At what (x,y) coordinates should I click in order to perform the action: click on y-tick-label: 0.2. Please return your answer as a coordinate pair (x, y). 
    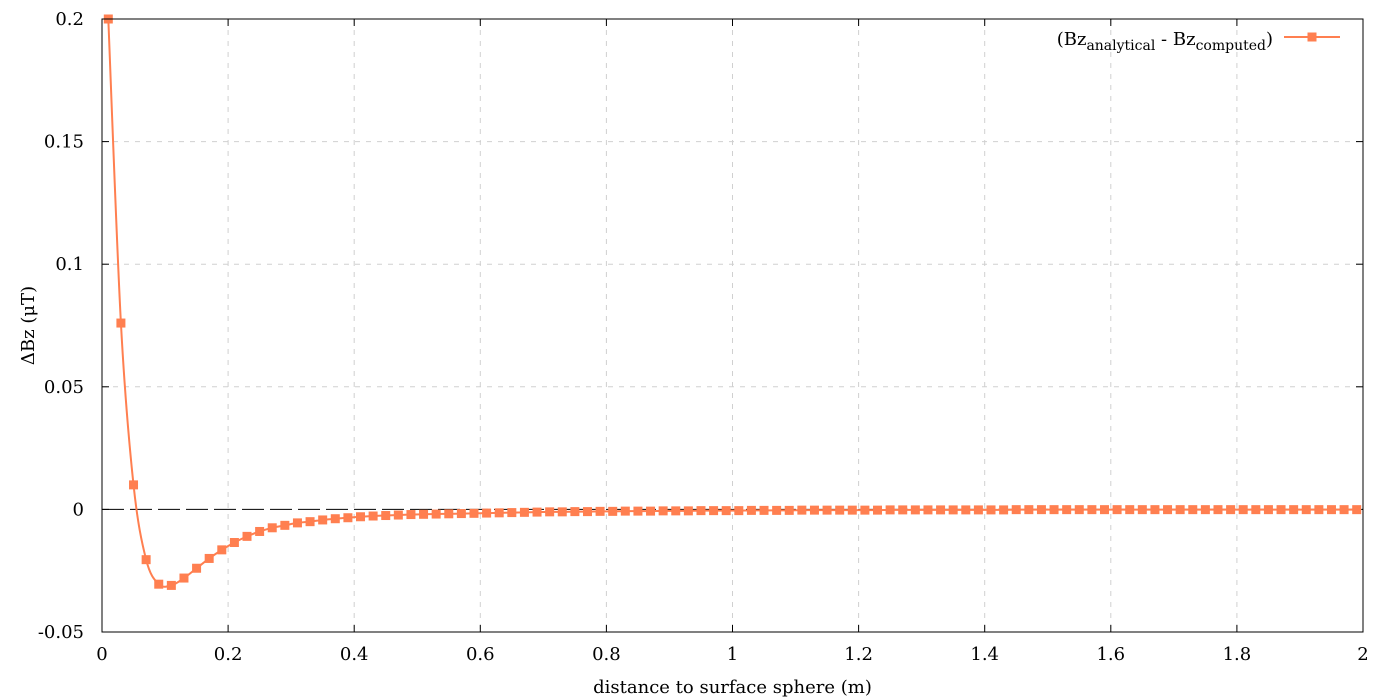
    Looking at the image, I should click on (69, 19).